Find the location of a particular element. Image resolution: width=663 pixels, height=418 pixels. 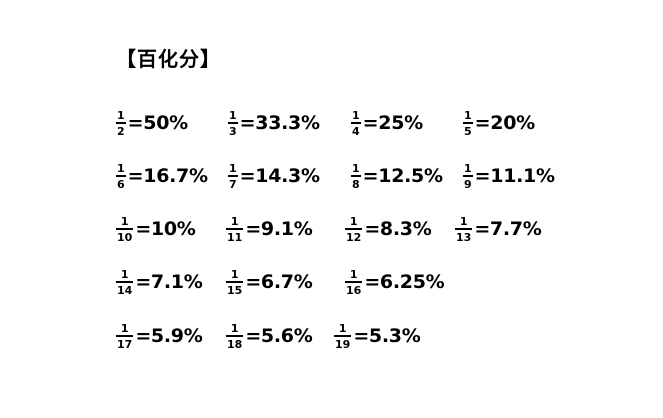

denominator: 2 is located at coordinates (121, 131).